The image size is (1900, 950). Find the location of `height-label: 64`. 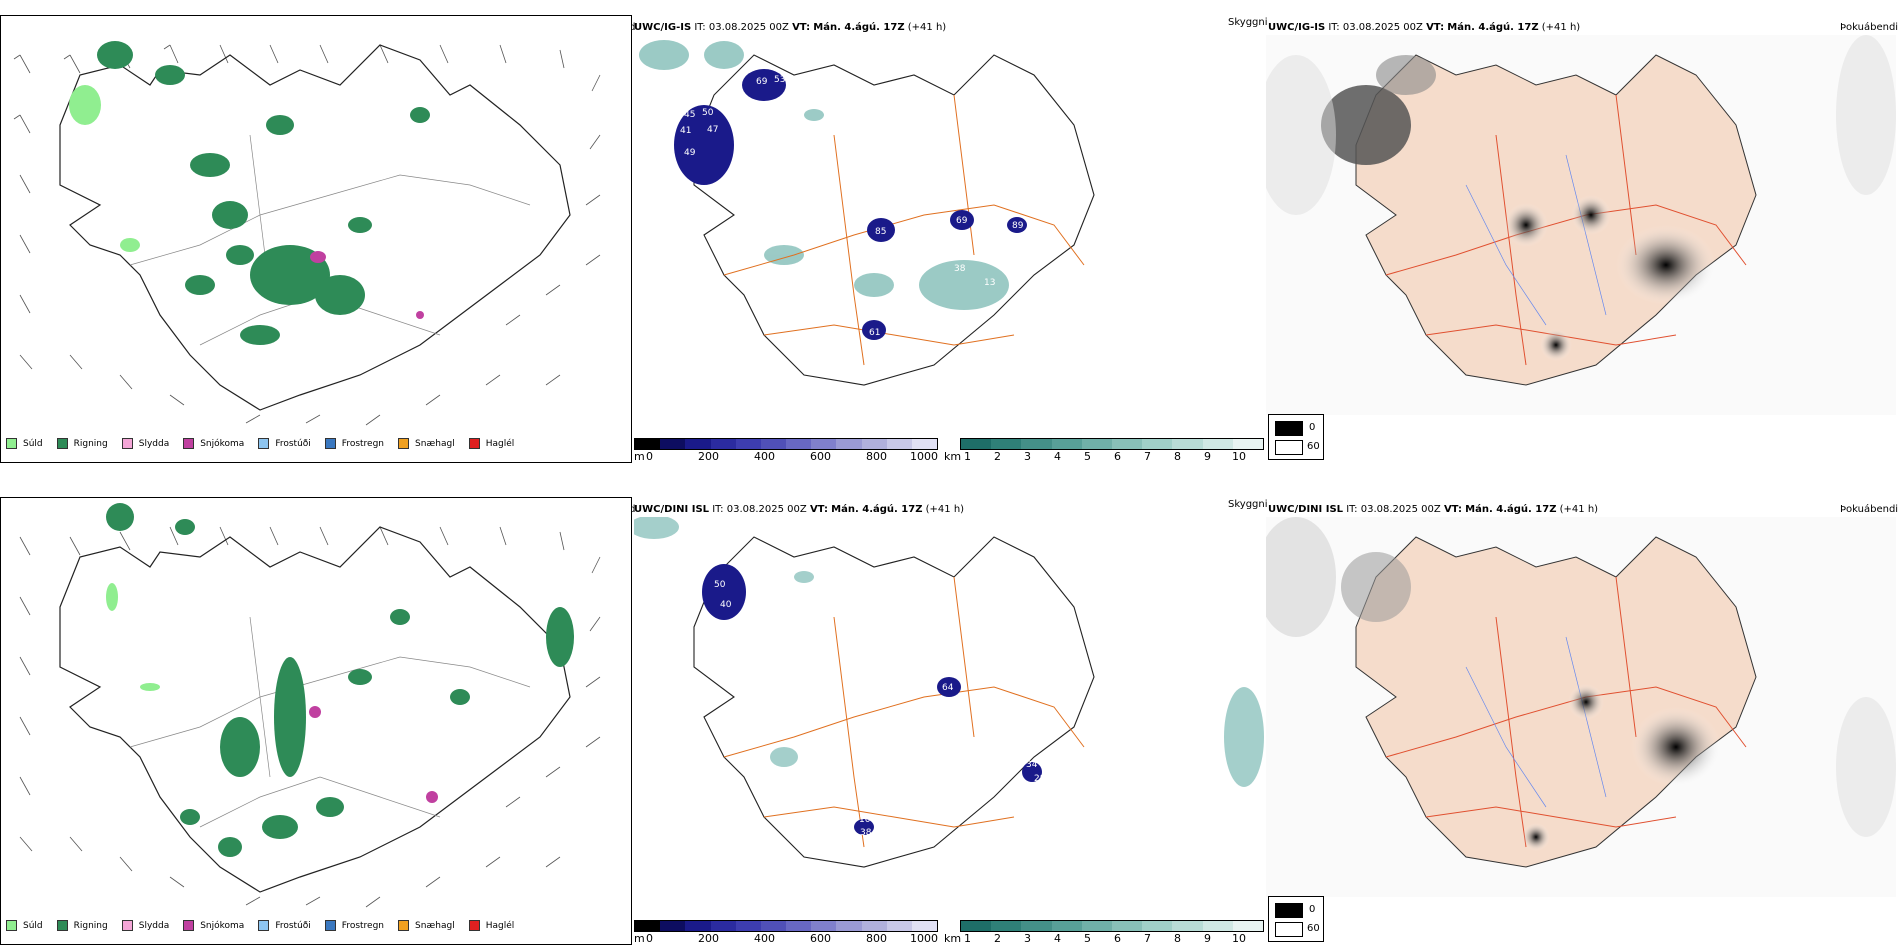

height-label: 64 is located at coordinates (948, 688).